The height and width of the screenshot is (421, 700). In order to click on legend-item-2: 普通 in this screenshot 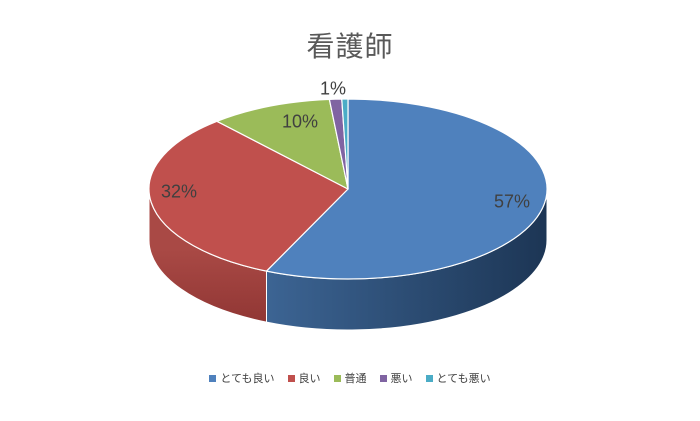, I will do `click(350, 378)`.